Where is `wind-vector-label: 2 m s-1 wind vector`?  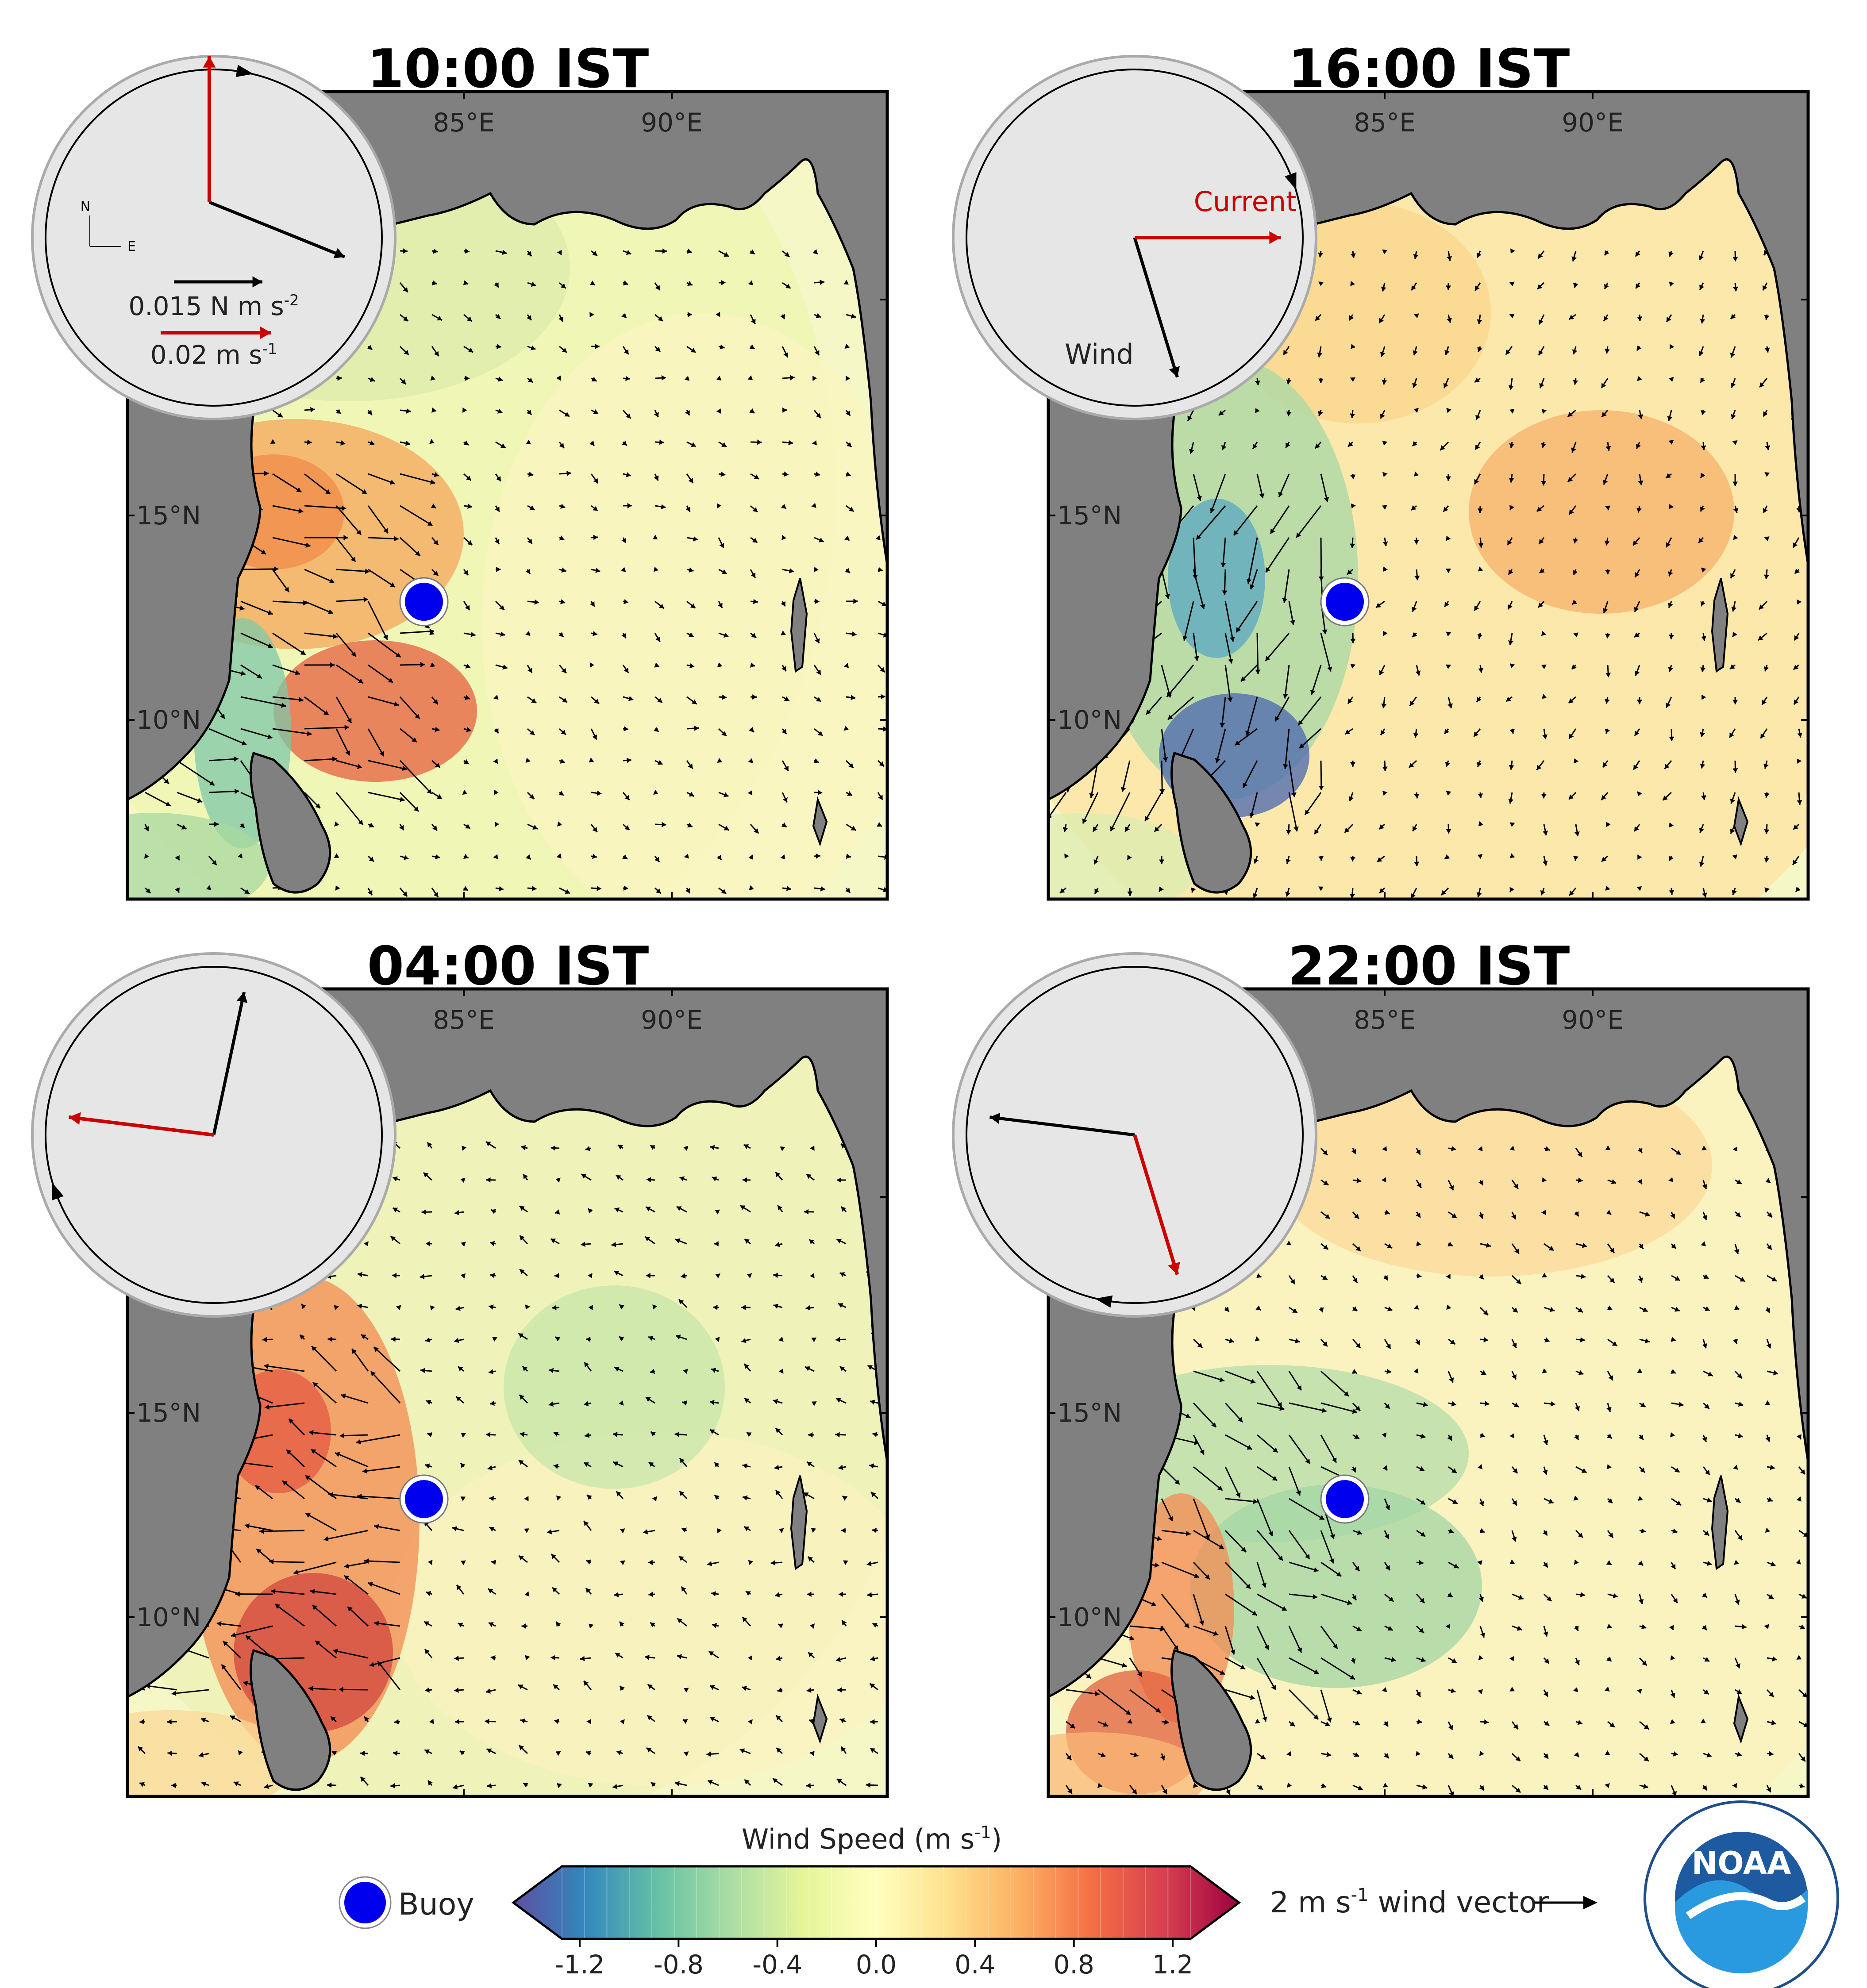
wind-vector-label: 2 m s-1 wind vector is located at coordinates (1409, 1902).